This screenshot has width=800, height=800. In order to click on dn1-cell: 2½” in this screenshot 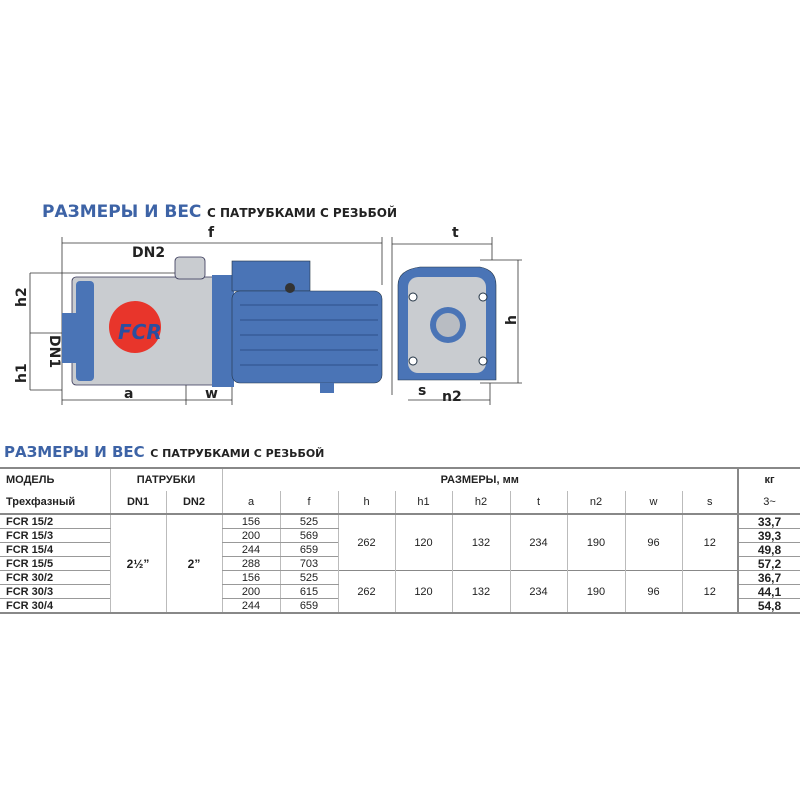, I will do `click(137, 564)`.